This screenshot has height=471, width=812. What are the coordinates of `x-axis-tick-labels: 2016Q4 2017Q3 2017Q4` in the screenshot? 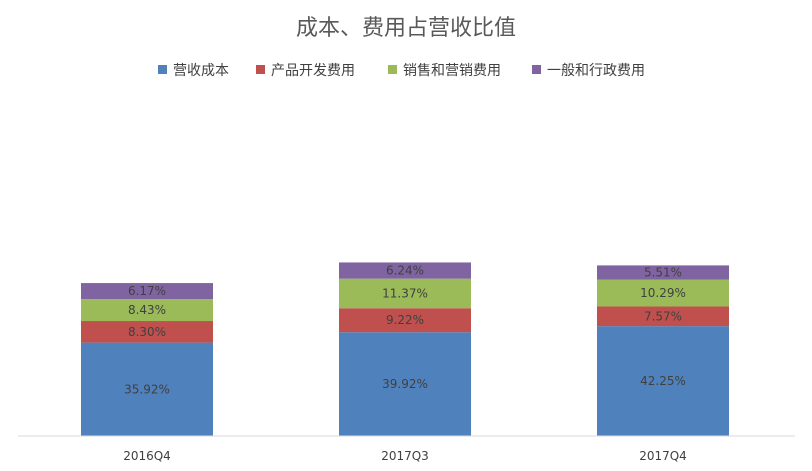 It's located at (405, 456).